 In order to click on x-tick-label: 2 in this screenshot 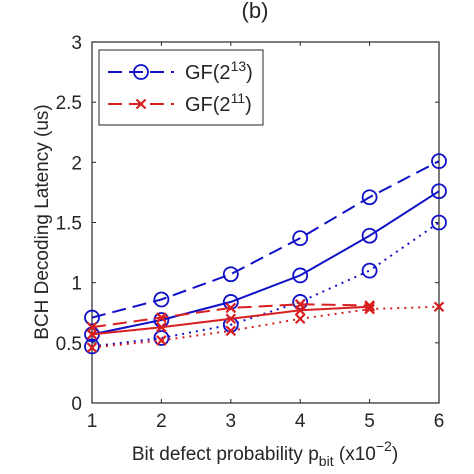, I will do `click(161, 421)`.